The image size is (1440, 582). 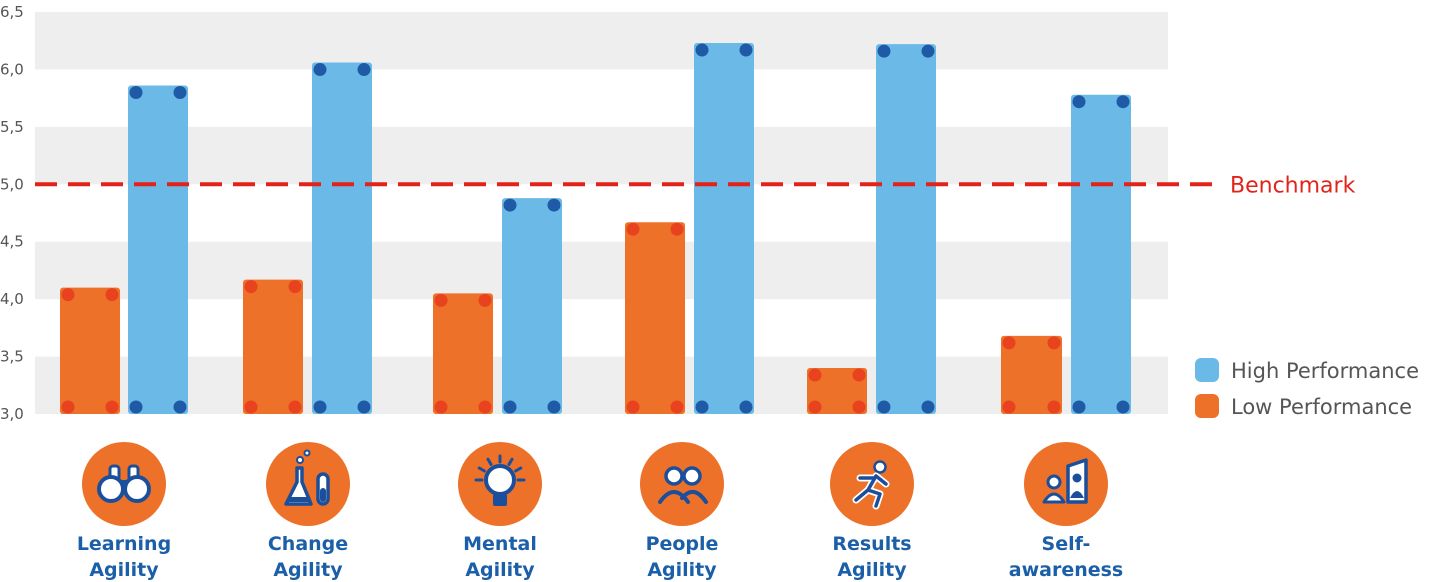 I want to click on y-tick-label: 4,0, so click(x=12, y=299).